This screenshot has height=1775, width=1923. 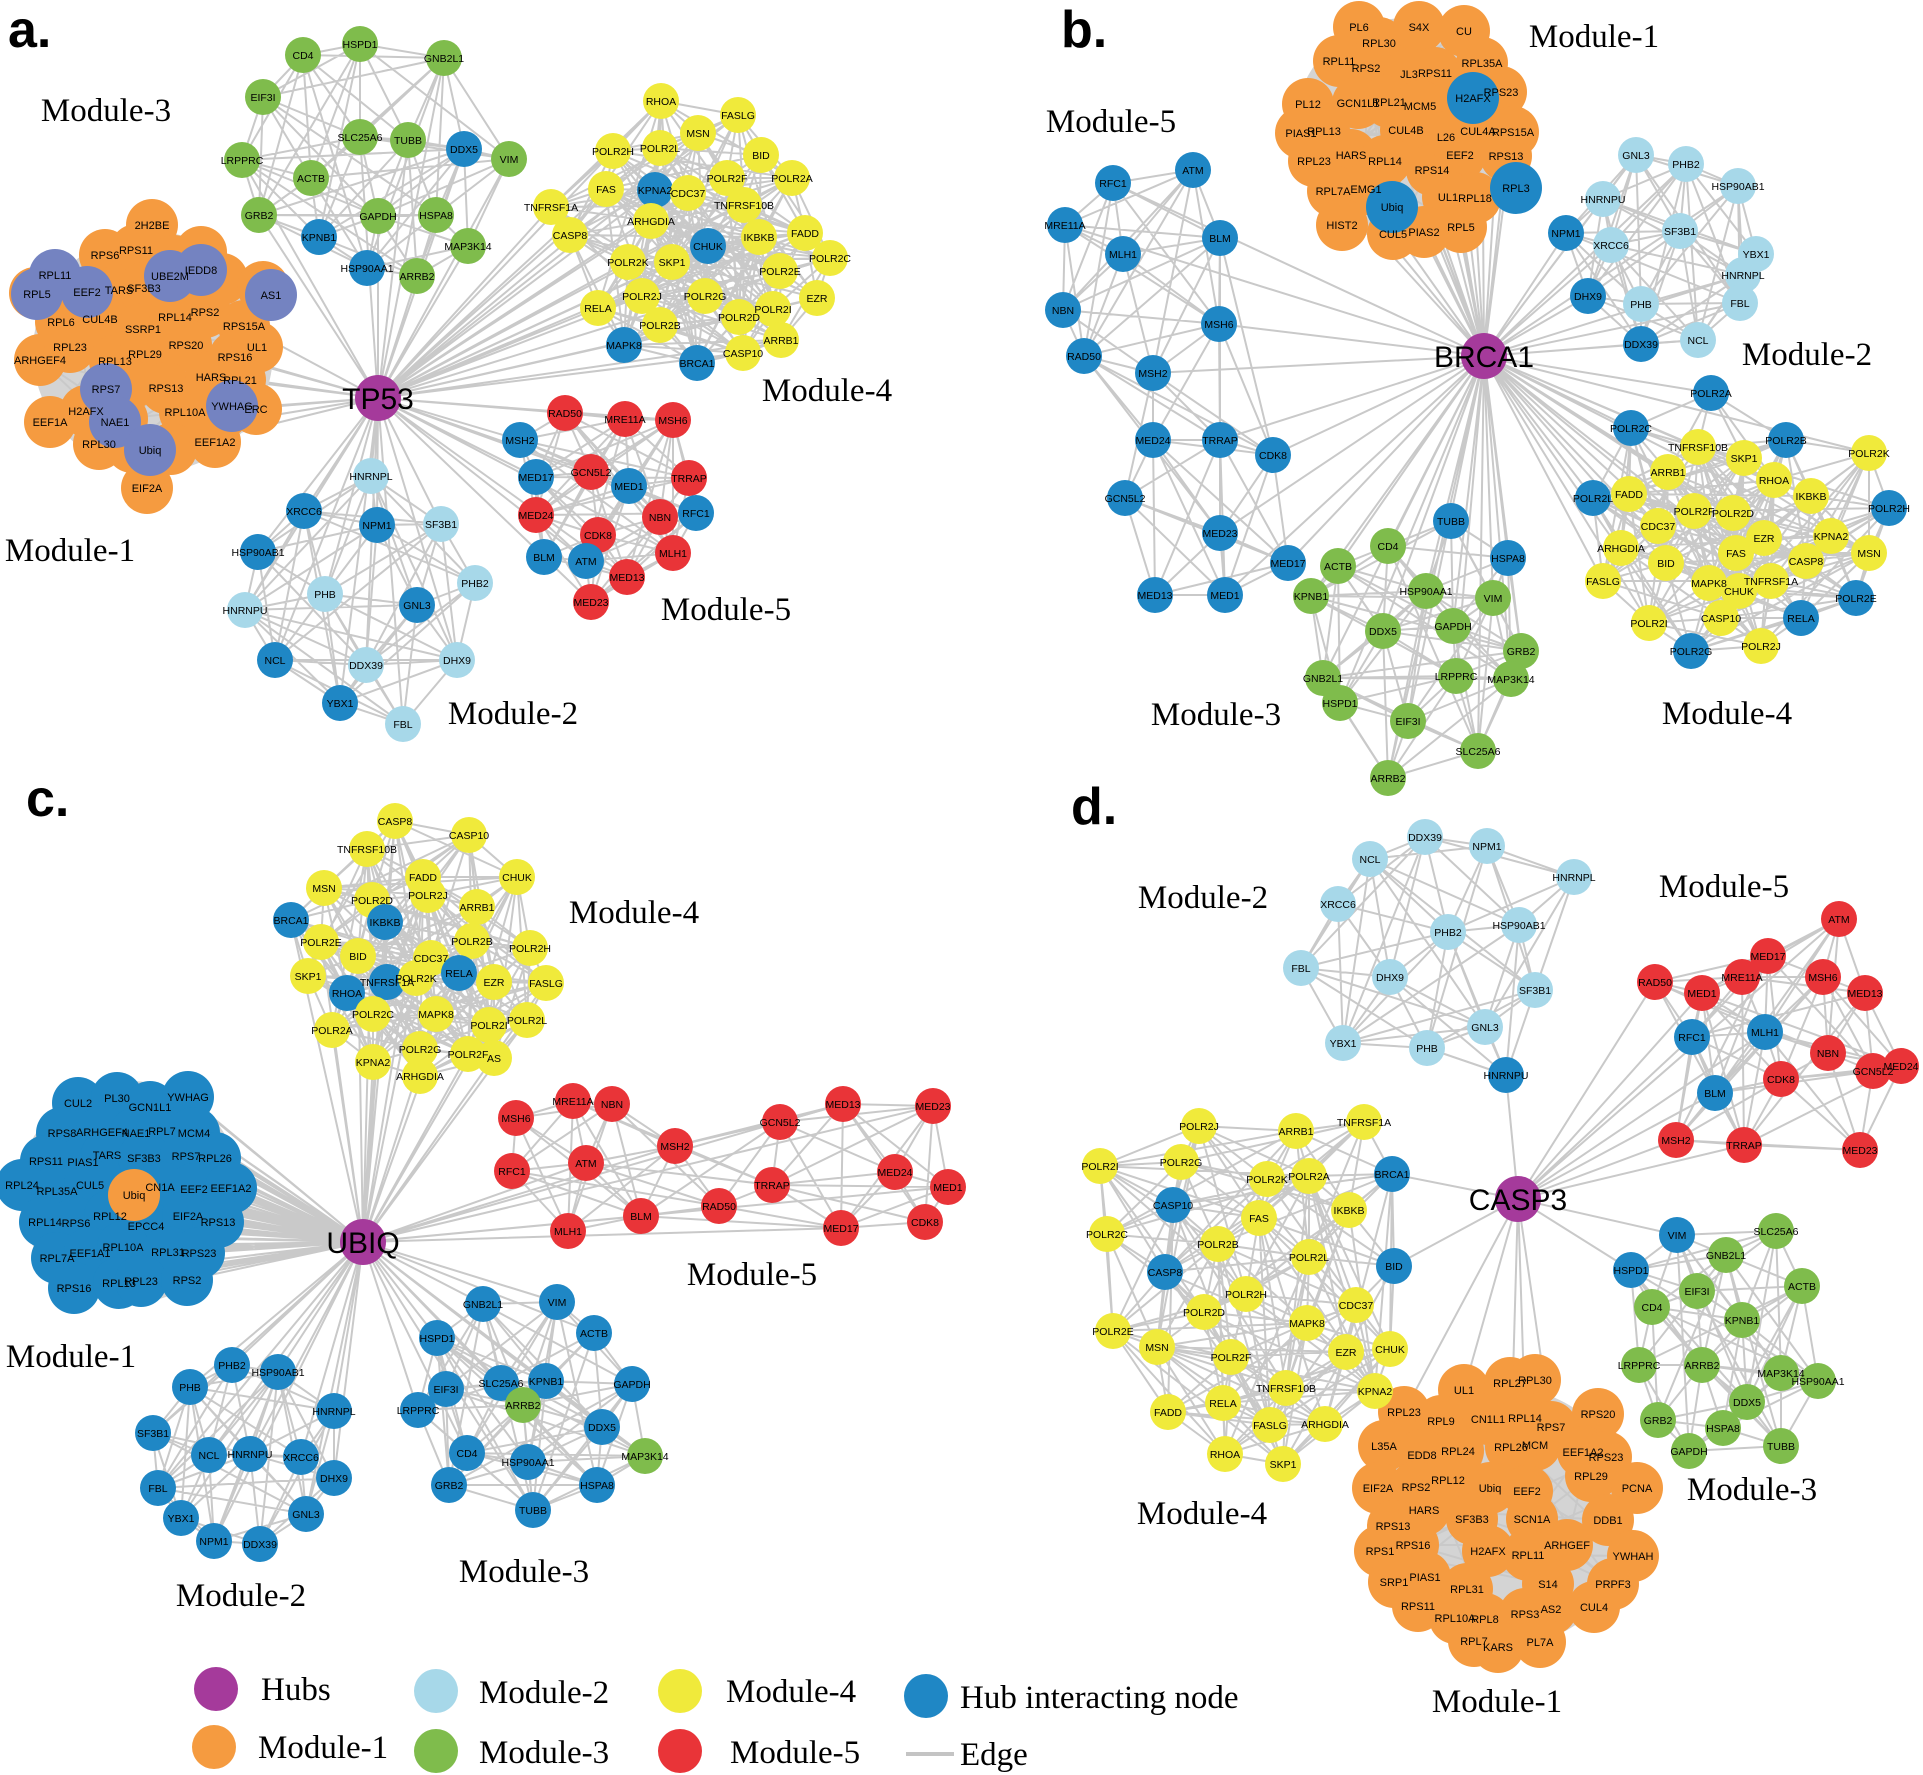 What do you see at coordinates (688, 194) in the screenshot?
I see `svg-text: CDC37` at bounding box center [688, 194].